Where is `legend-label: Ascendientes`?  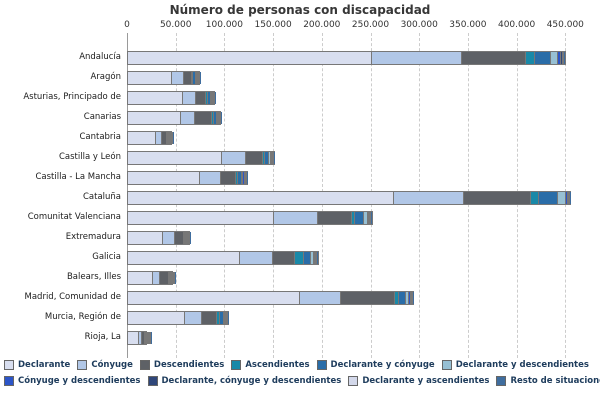 legend-label: Ascendientes is located at coordinates (277, 365).